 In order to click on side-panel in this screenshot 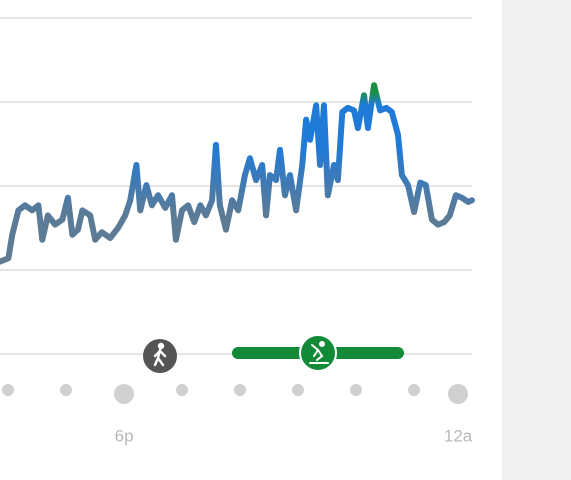, I will do `click(536, 240)`.